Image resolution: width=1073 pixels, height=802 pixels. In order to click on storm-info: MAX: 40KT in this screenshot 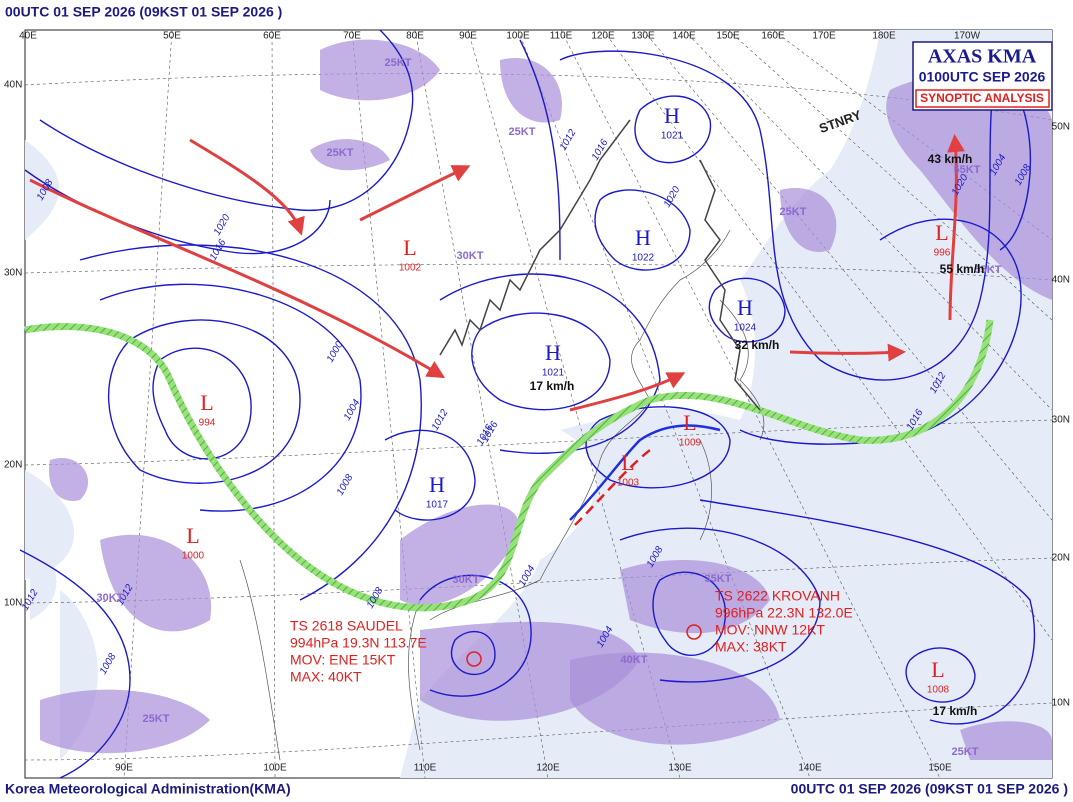, I will do `click(326, 677)`.